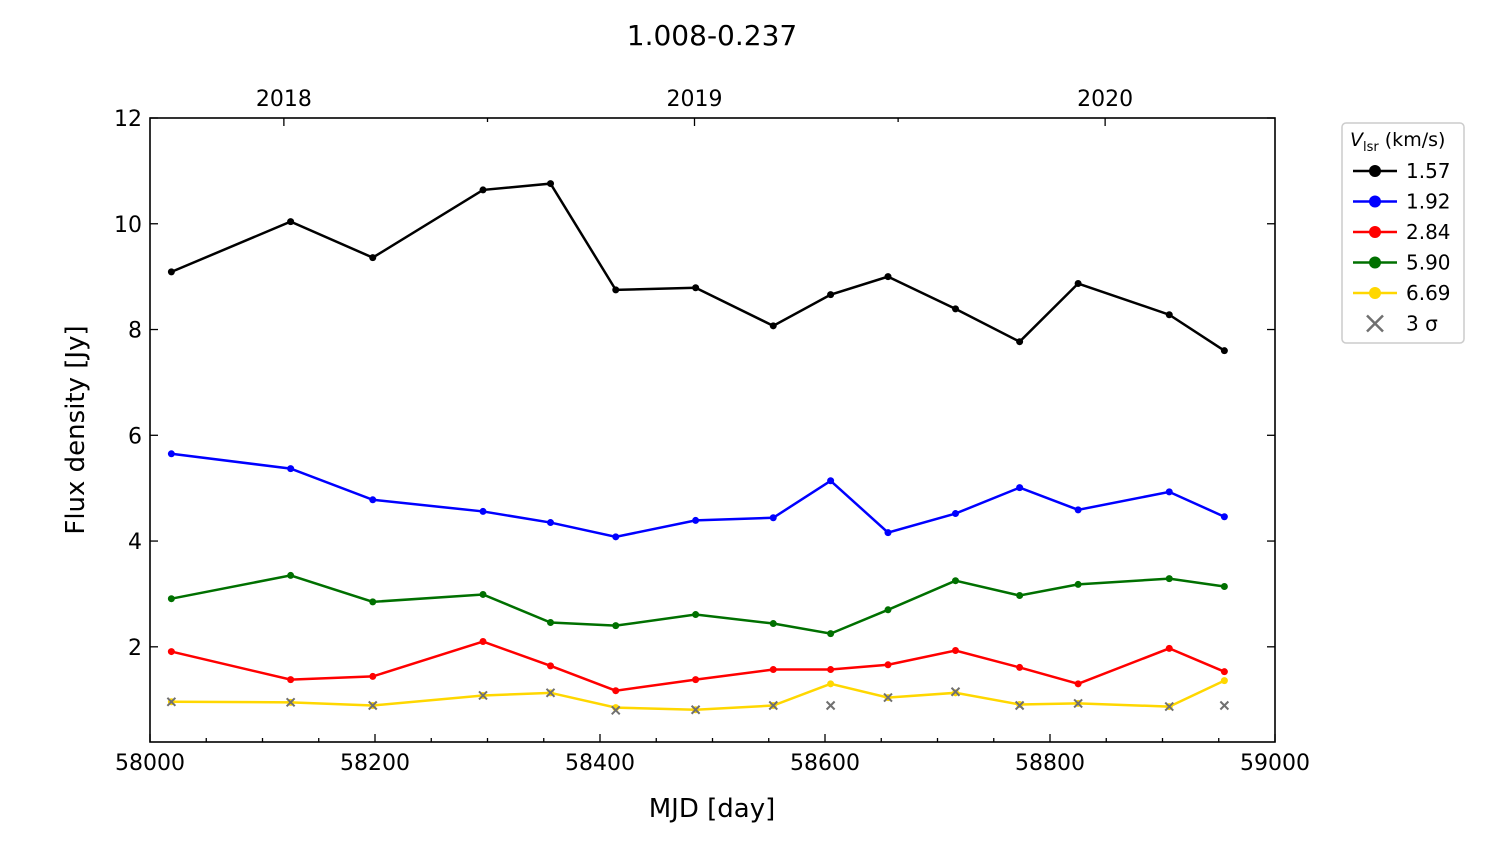 The height and width of the screenshot is (844, 1500). Describe the element at coordinates (128, 225) in the screenshot. I see `y-tick-label: 10` at that location.